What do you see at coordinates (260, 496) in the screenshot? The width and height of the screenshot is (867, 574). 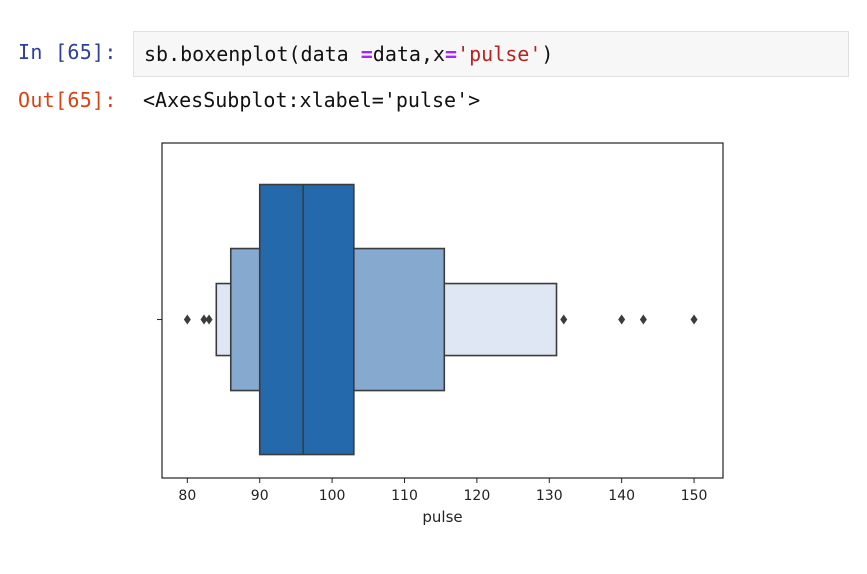 I see `x-tick-label: 90` at bounding box center [260, 496].